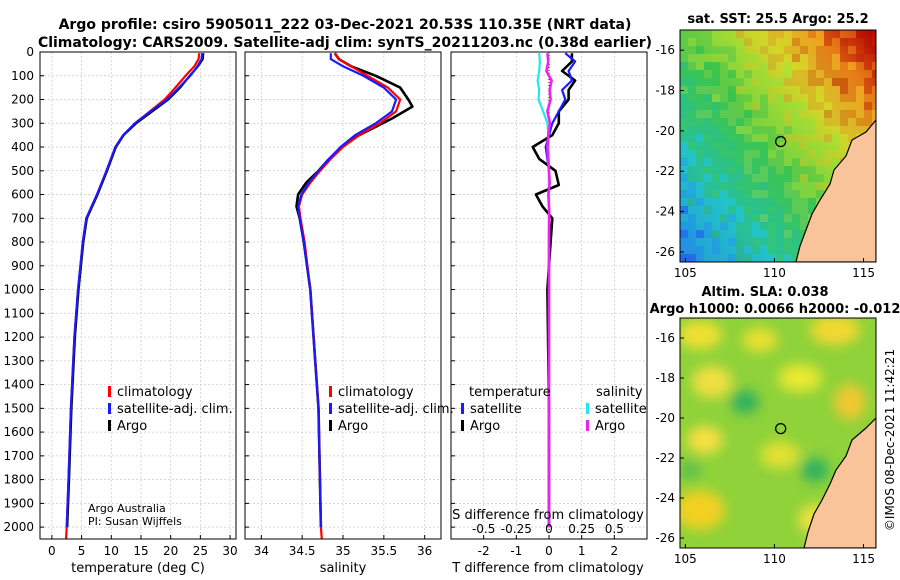 Image resolution: width=900 pixels, height=580 pixels. I want to click on ytick-label: 900, so click(22, 266).